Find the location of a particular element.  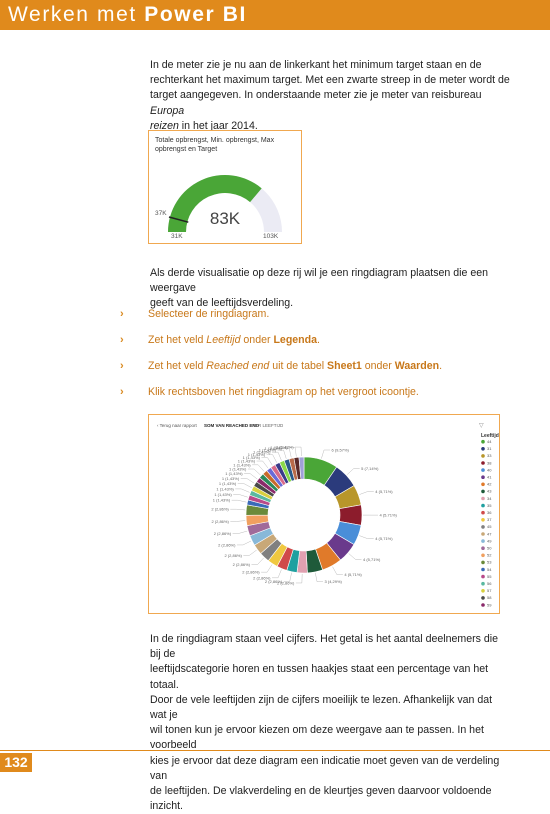

step-3-field: Reached end is located at coordinates (237, 366).